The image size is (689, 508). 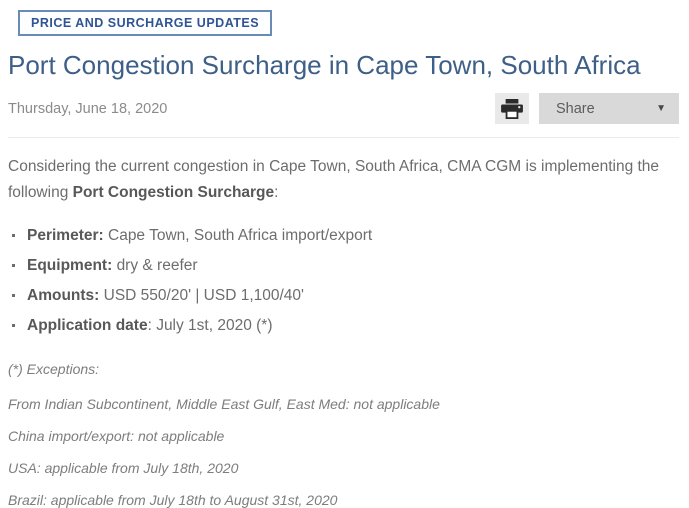 I want to click on intro-bold-phrase: Port Congestion Surcharge, so click(x=173, y=192).